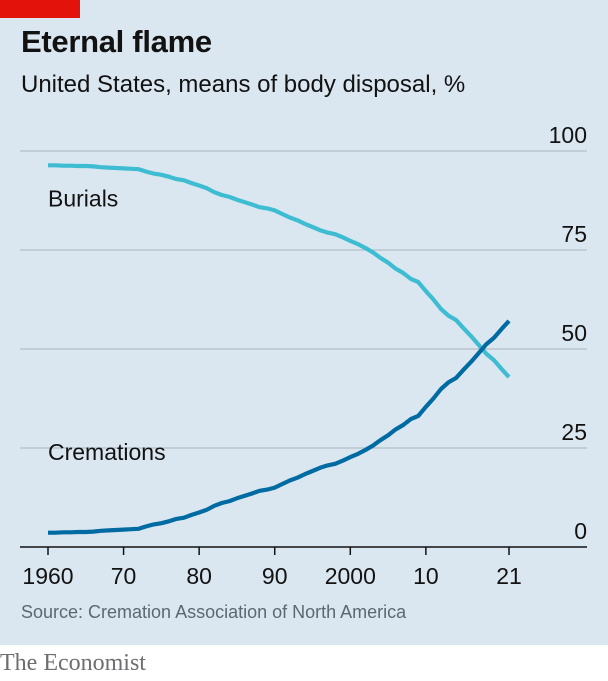 The width and height of the screenshot is (608, 681). Describe the element at coordinates (107, 325) in the screenshot. I see `series-labels: Burials Cremations` at that location.